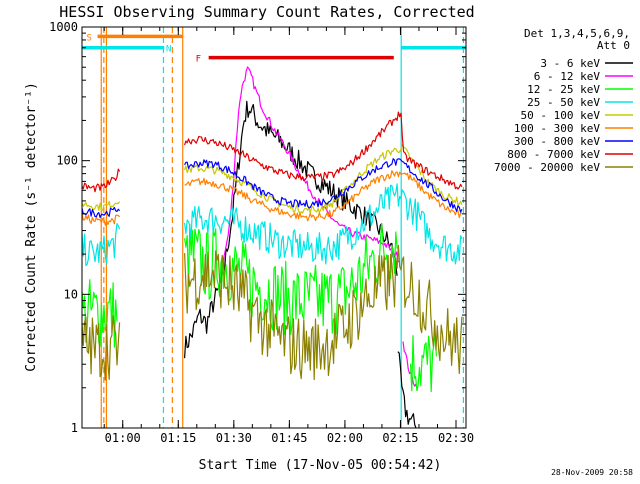  Describe the element at coordinates (74, 428) in the screenshot. I see `y-tick-label-0: 1` at that location.